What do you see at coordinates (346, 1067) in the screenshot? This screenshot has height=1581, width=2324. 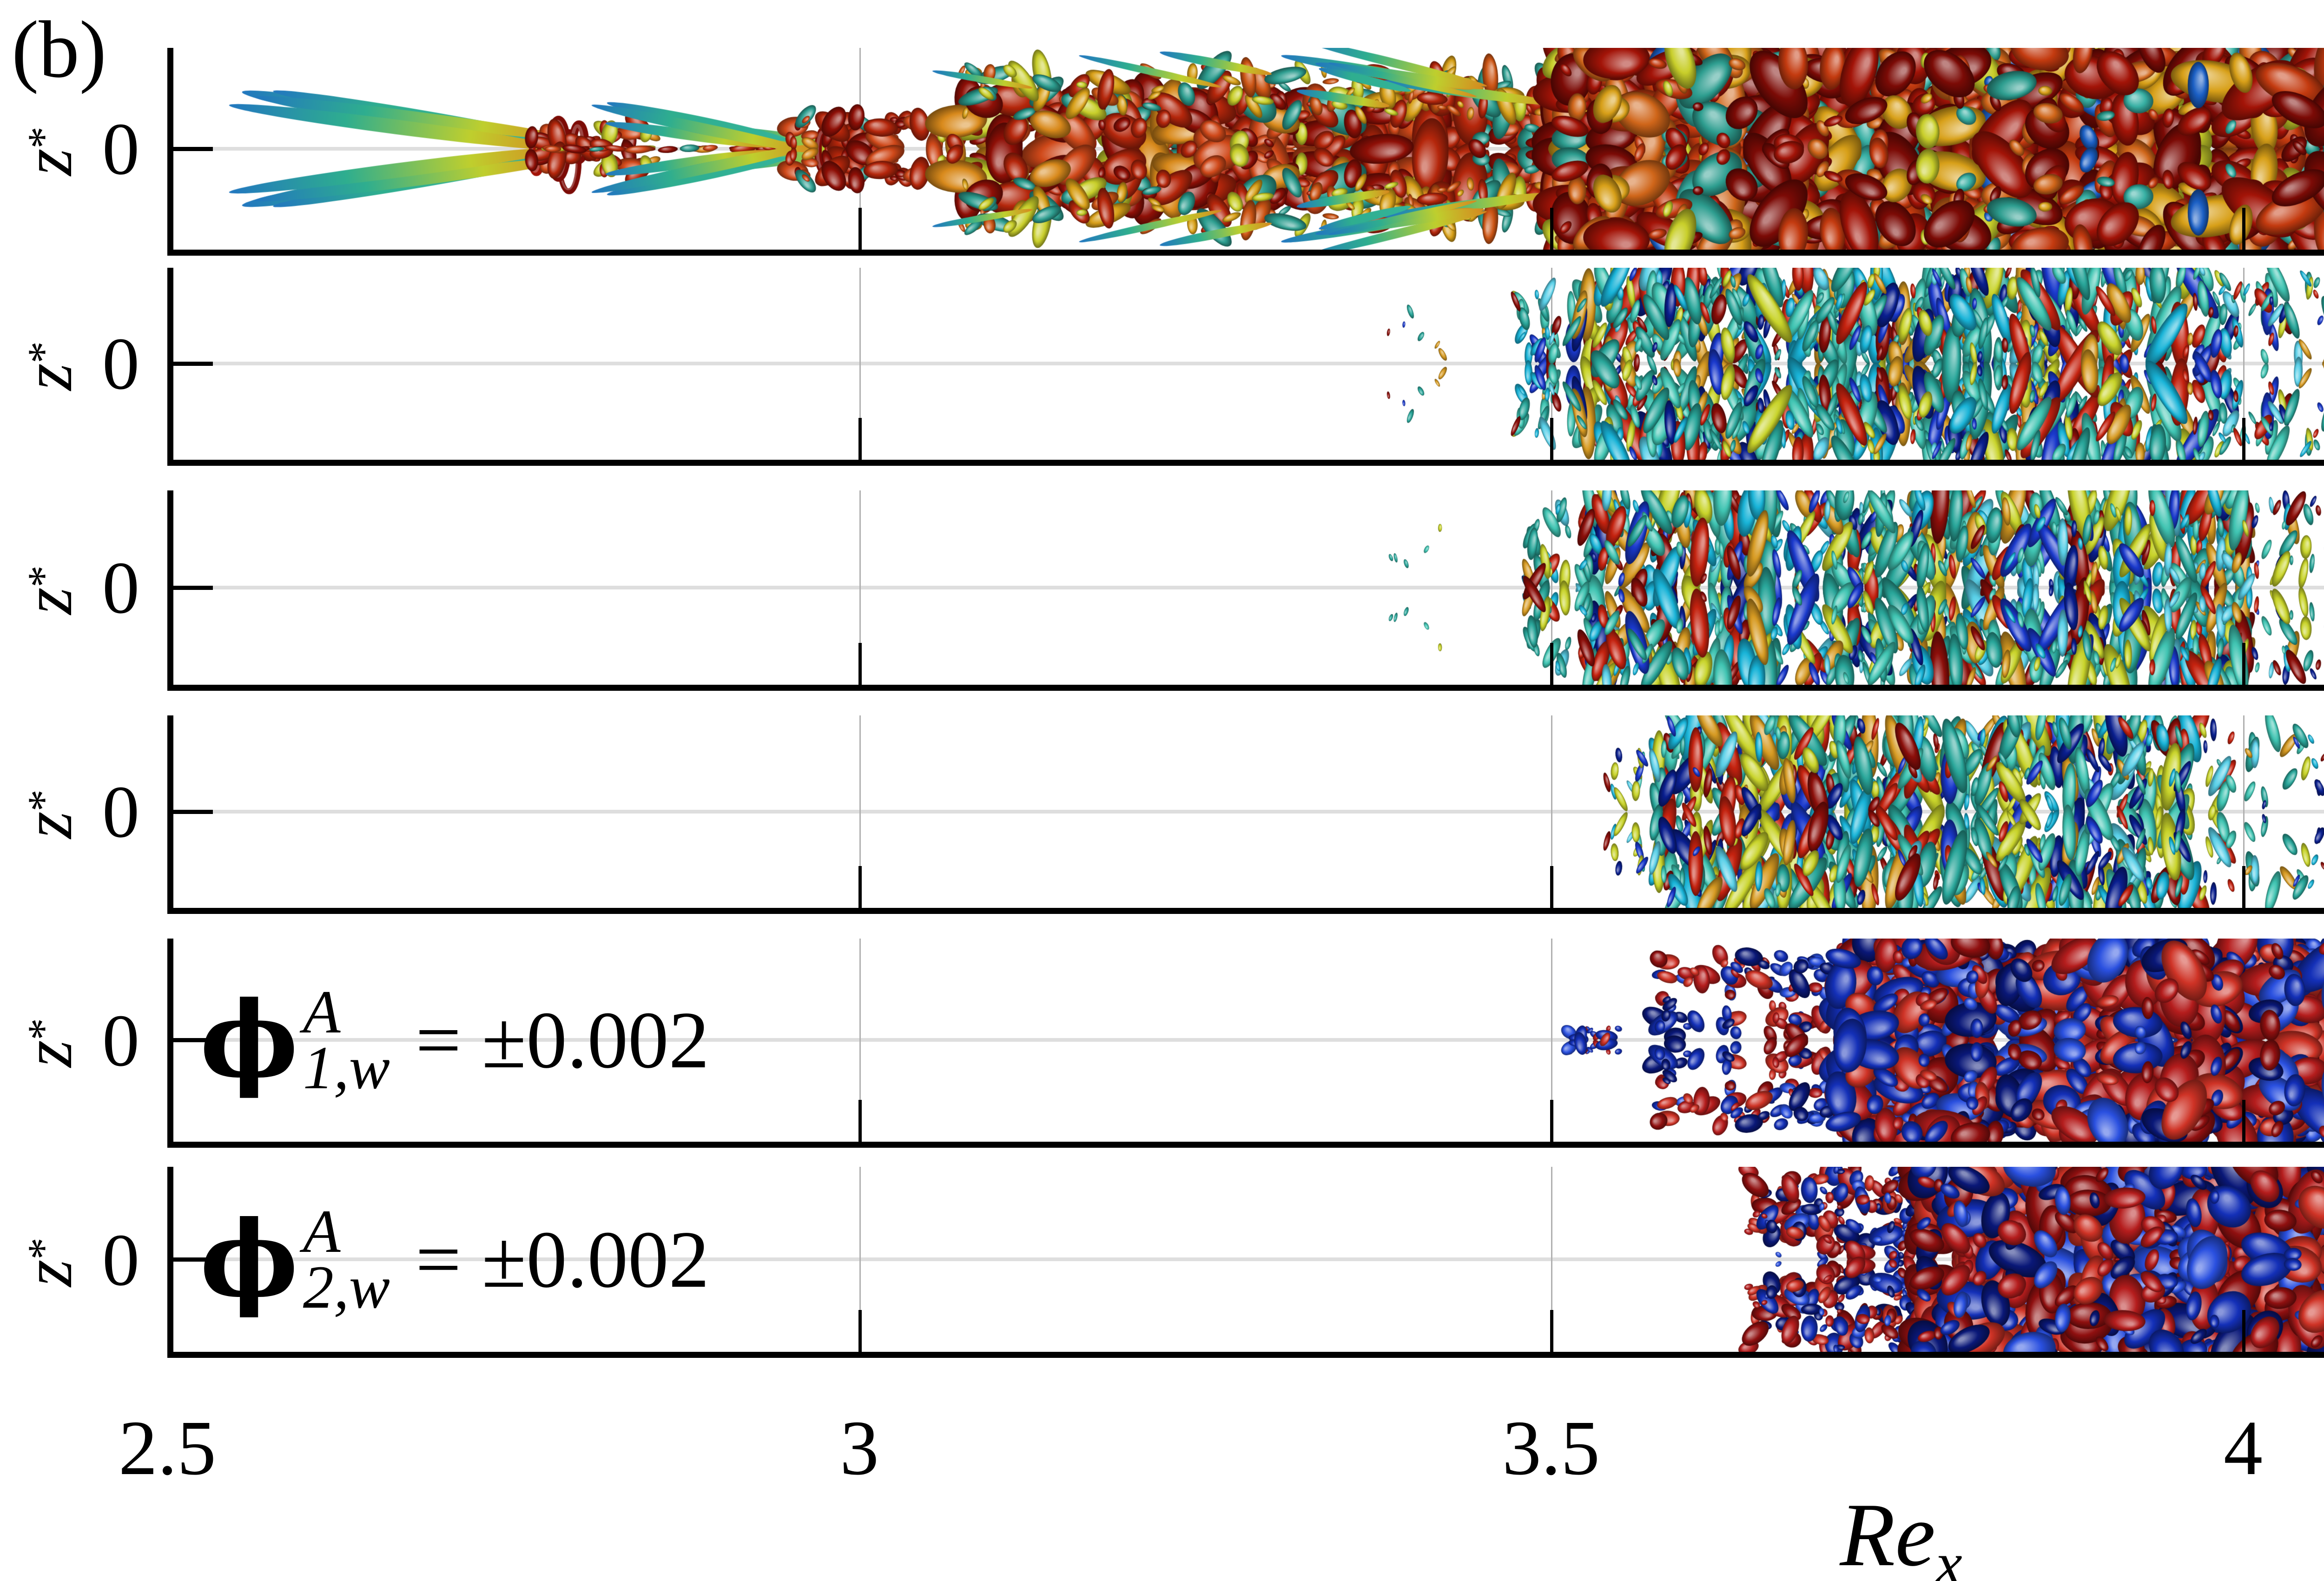 I see `phi-sub: 1,w` at bounding box center [346, 1067].